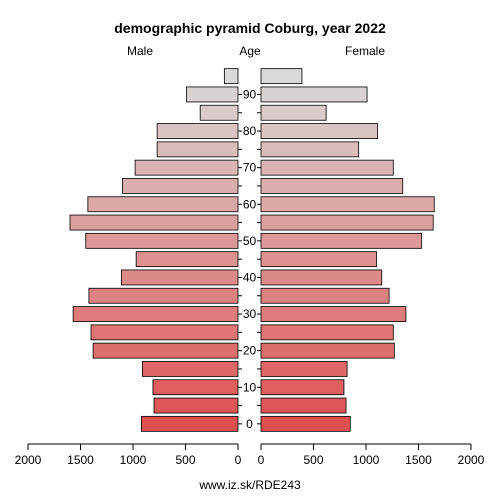 The height and width of the screenshot is (500, 500). Describe the element at coordinates (249, 485) in the screenshot. I see `footer-source: www.iz.sk/RDE243` at that location.